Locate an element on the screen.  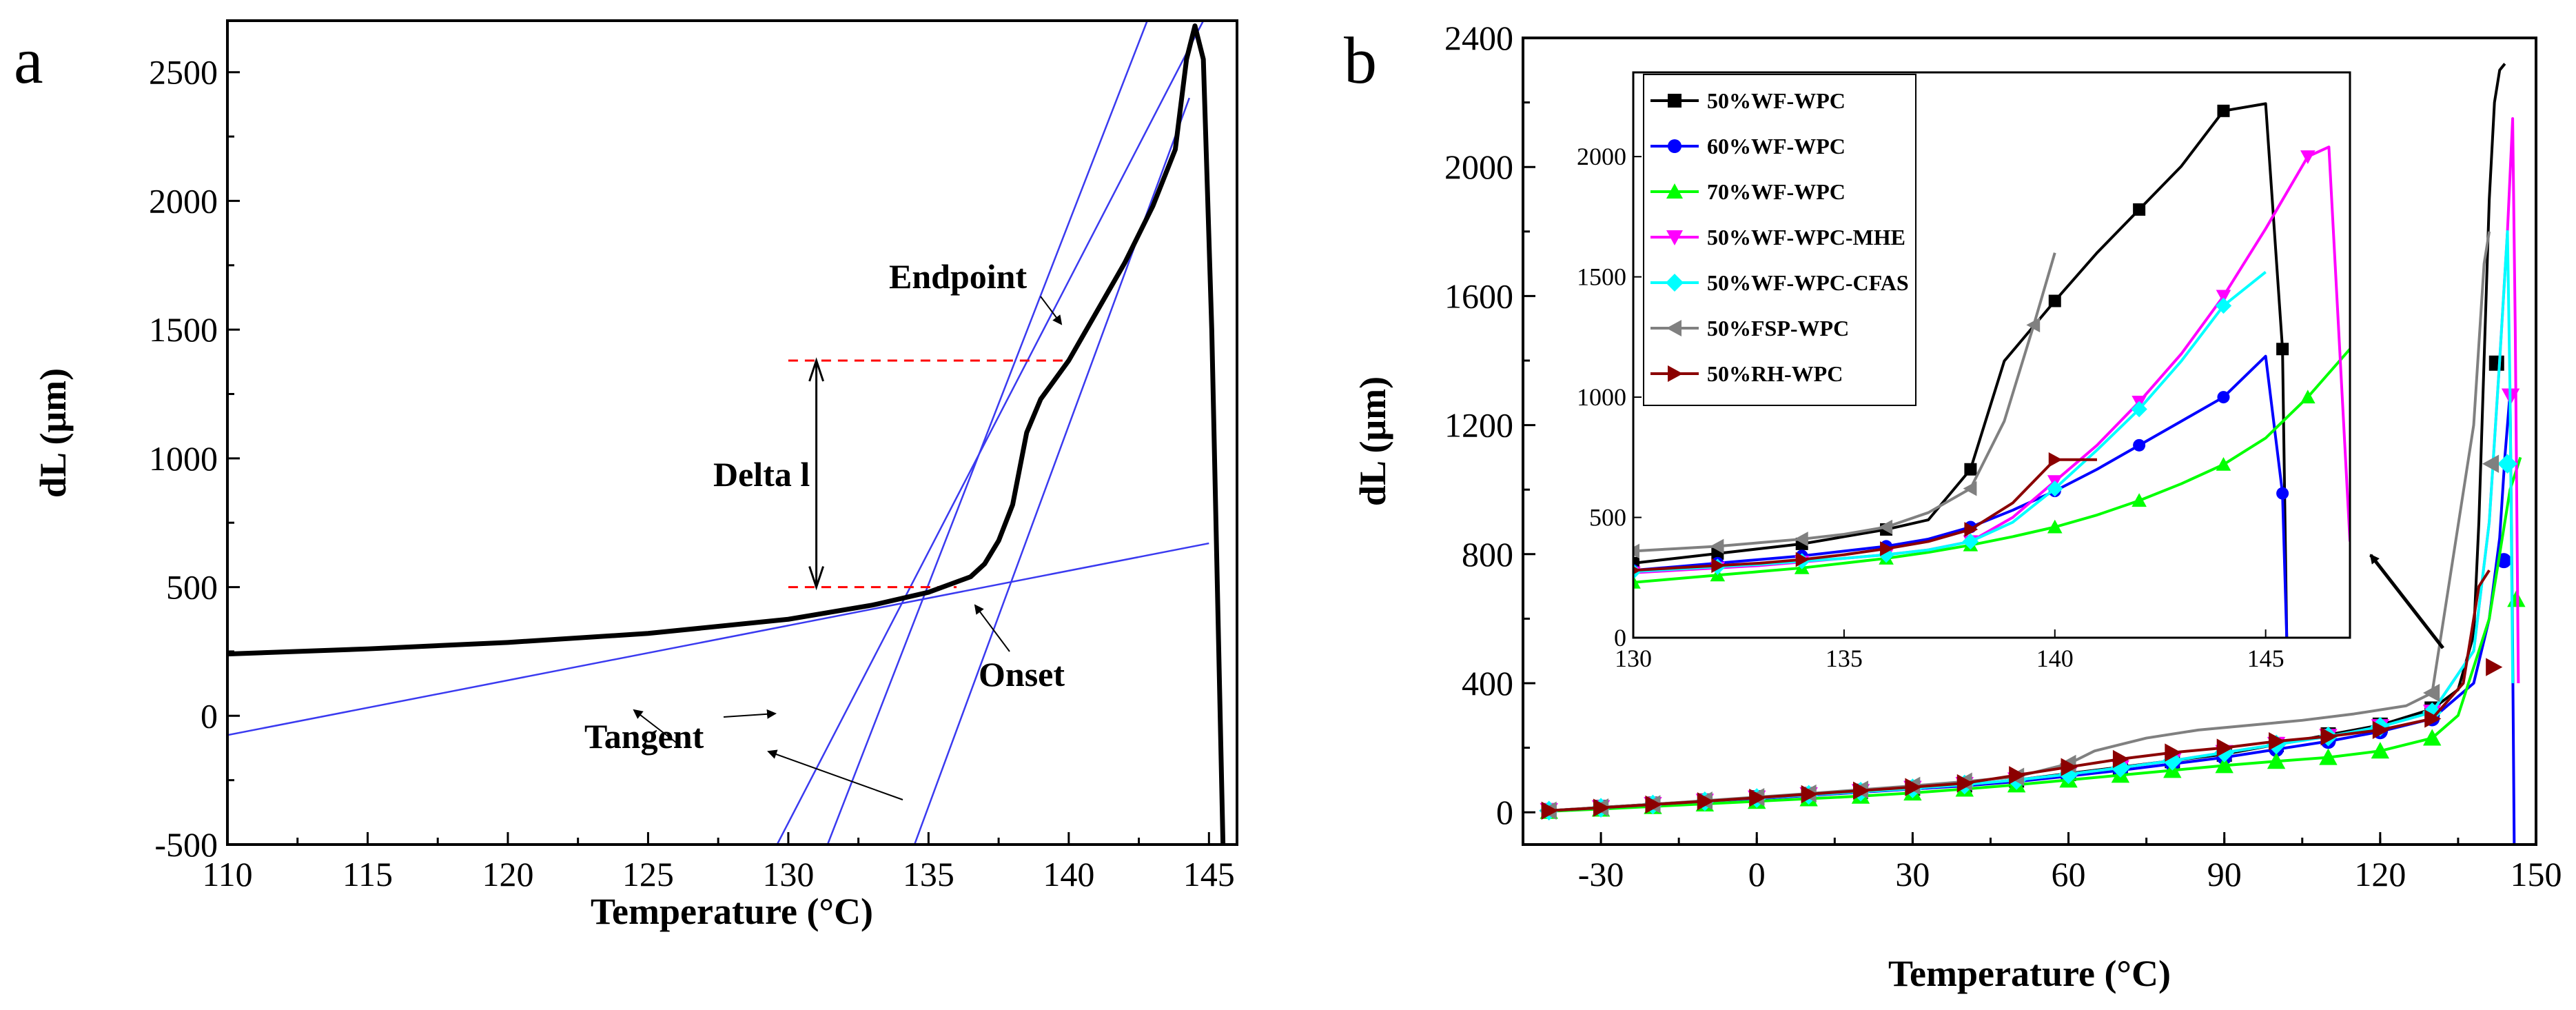
panel-a-y-tick-label: 500 is located at coordinates (192, 587).